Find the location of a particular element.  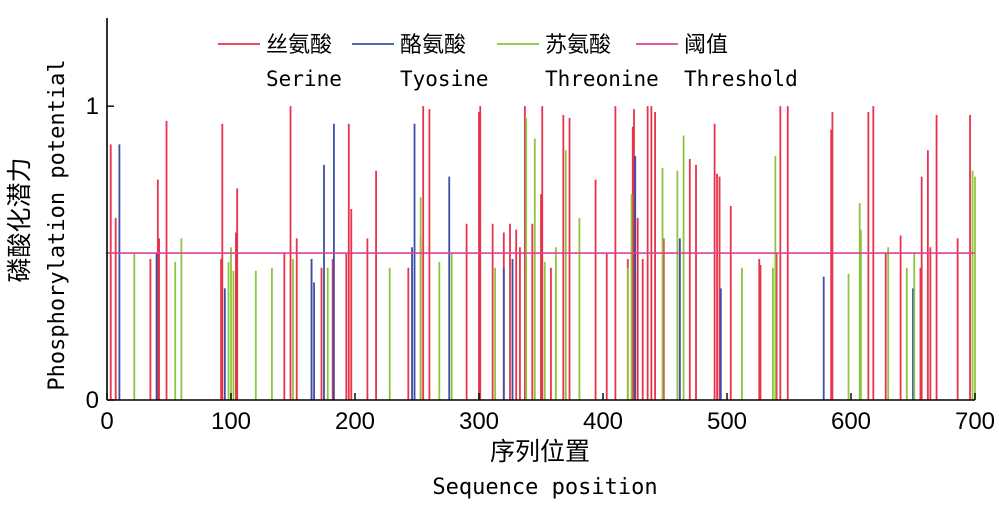

y-tick-label: 0 is located at coordinates (92, 400).